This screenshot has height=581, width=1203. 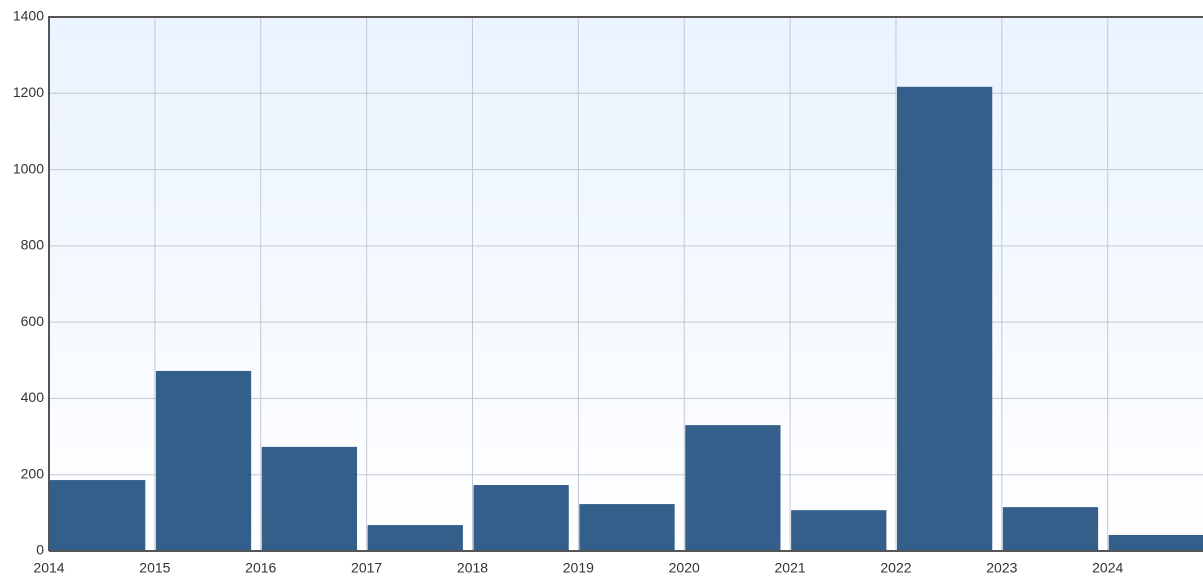 I want to click on x-tick-label: 2024, so click(x=1107, y=568).